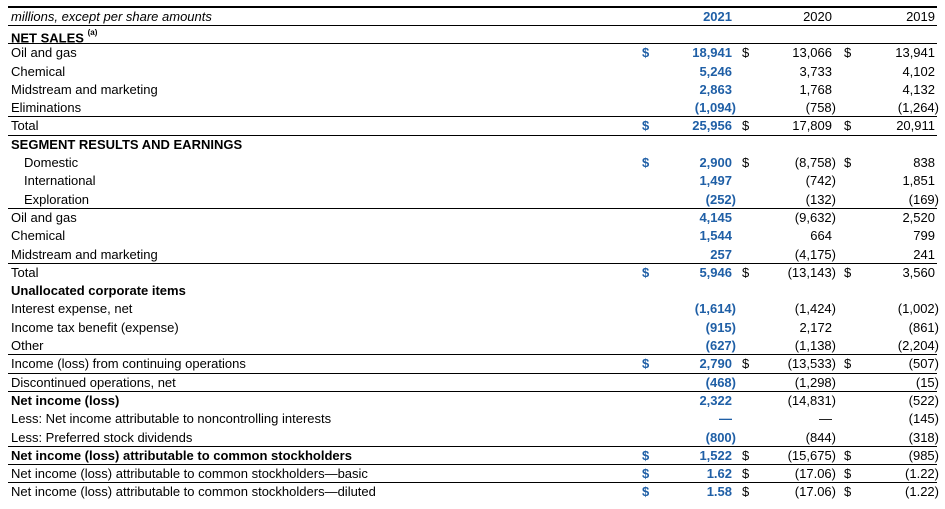 This screenshot has height=509, width=945. I want to click on table-row: International 1,497 (742) 1,851, so click(472, 181).